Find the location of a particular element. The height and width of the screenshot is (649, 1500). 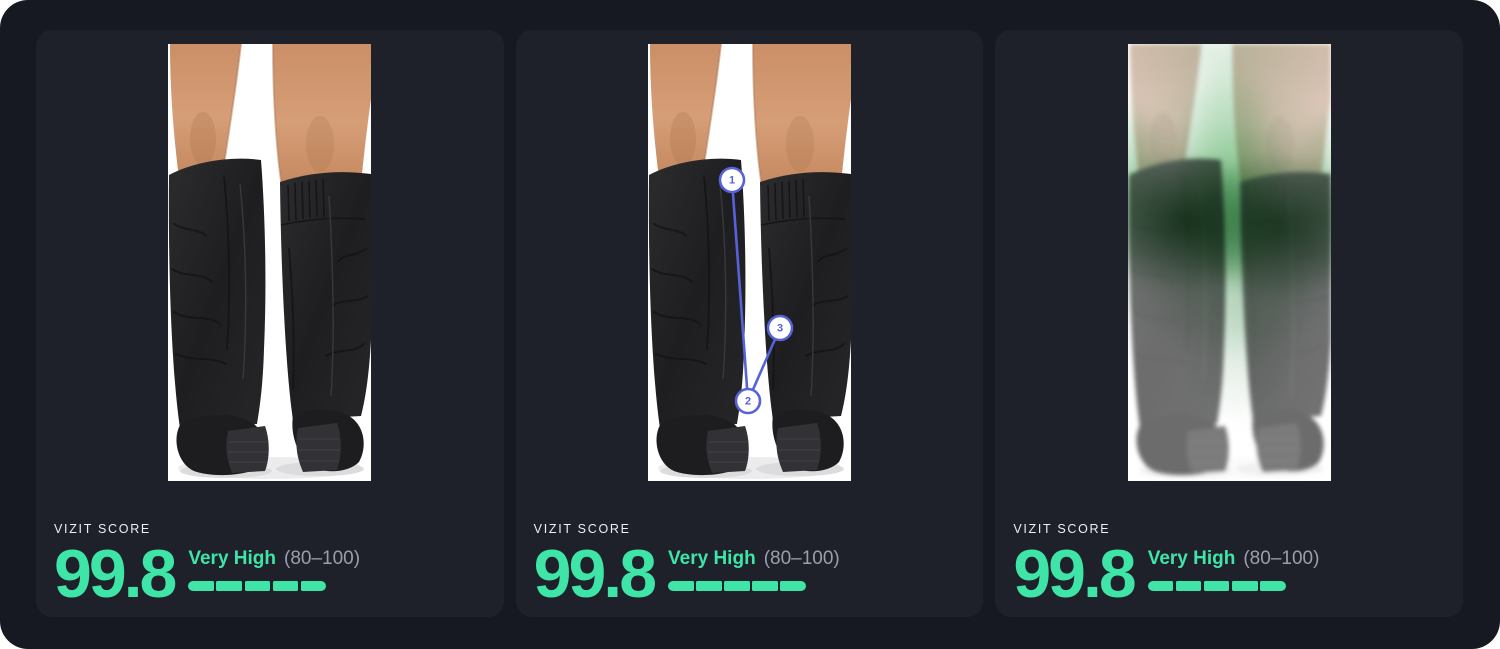

keypoint-connector-line is located at coordinates (740, 290).